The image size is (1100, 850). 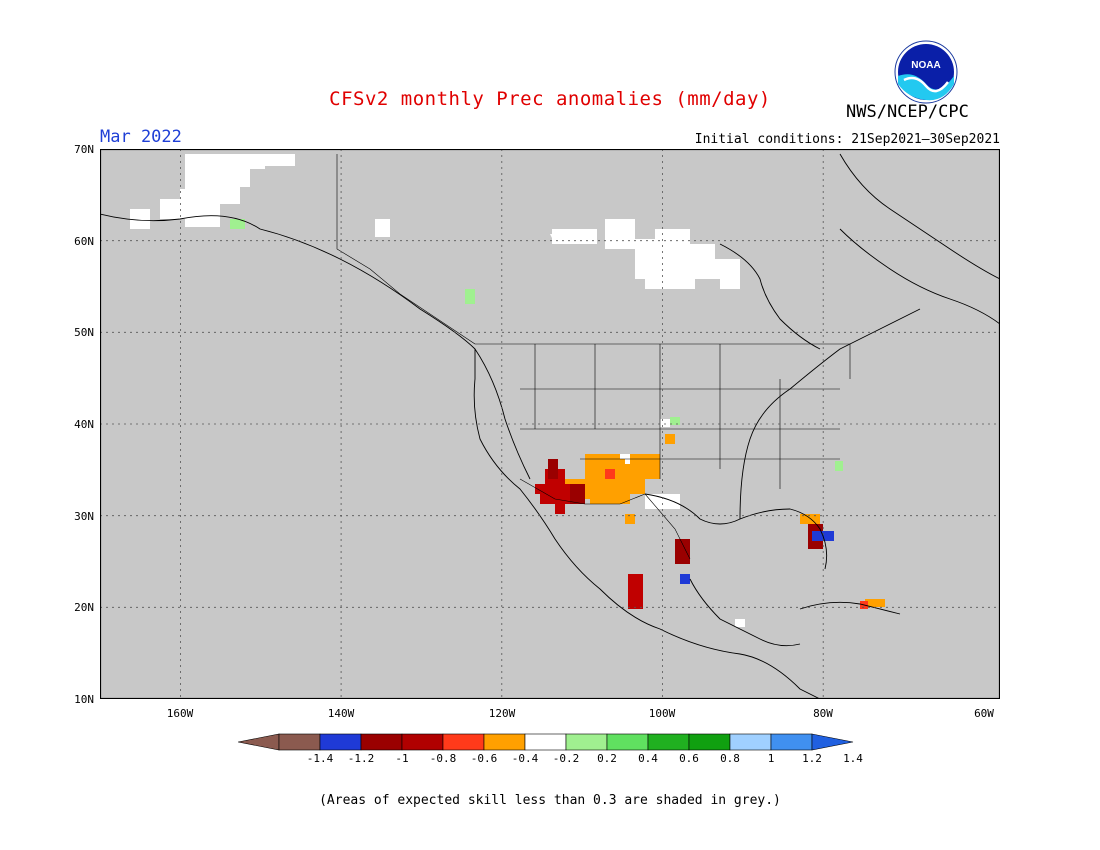 I want to click on color-legend-bar, so click(x=546, y=742).